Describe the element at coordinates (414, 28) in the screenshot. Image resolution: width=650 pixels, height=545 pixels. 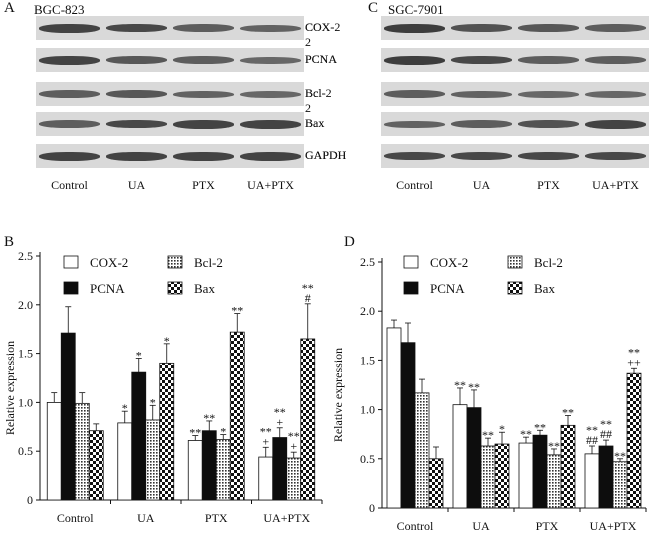
I see `band-cox-2-control` at that location.